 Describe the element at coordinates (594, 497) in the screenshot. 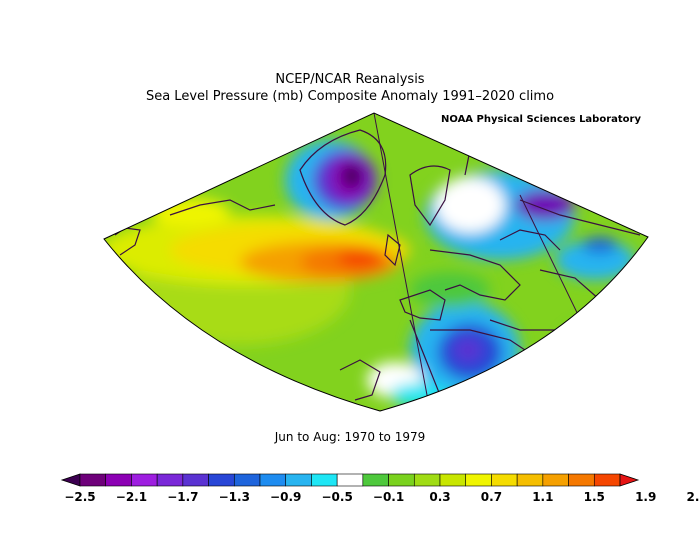

I see `colorbar-tick-label: 1.5` at that location.